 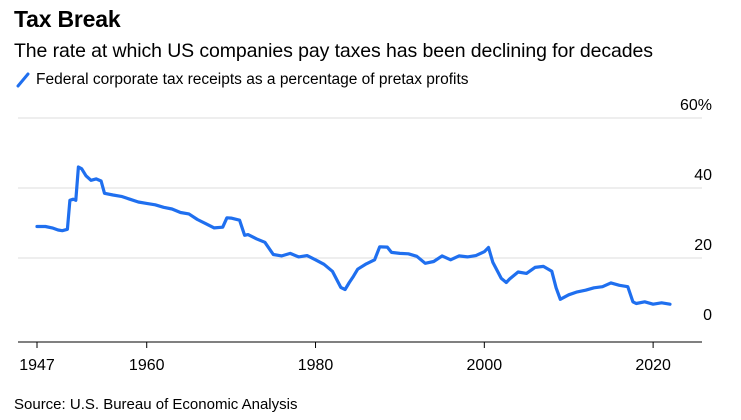 What do you see at coordinates (316, 365) in the screenshot?
I see `x-tick-label: 1980` at bounding box center [316, 365].